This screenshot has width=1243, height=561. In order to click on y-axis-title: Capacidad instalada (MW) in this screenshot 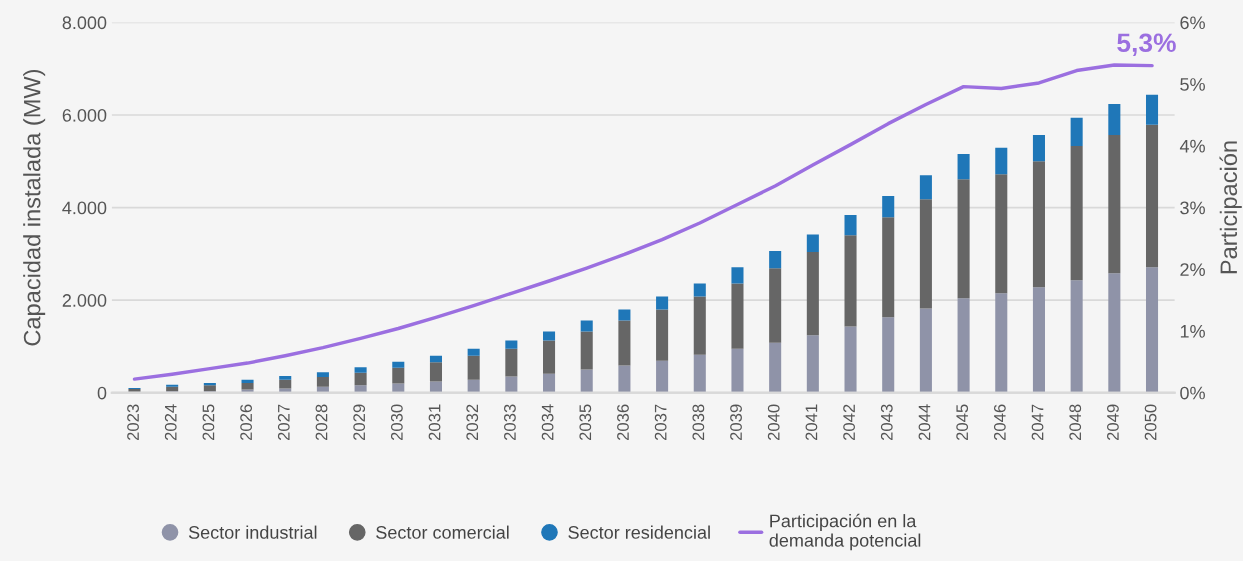, I will do `click(34, 207)`.